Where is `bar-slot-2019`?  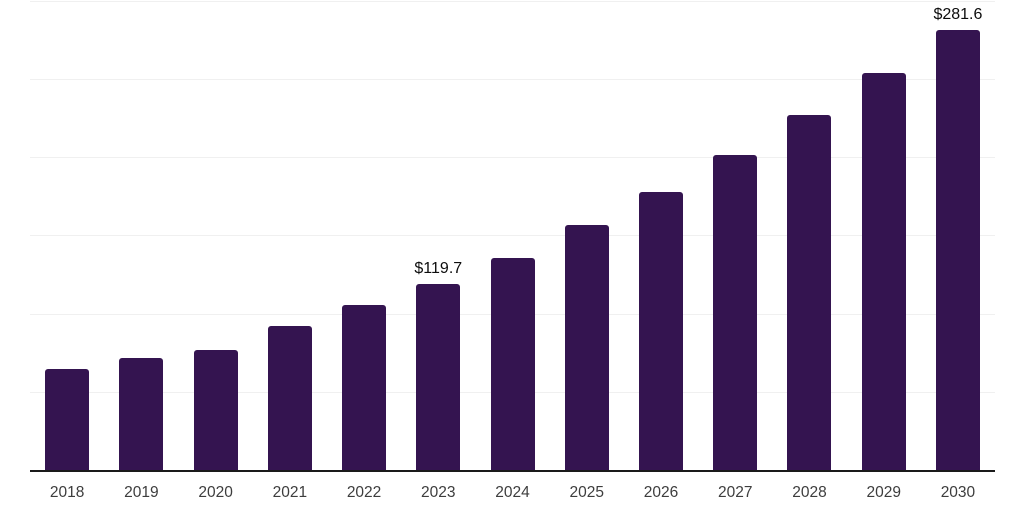 bar-slot-2019 is located at coordinates (141, 235).